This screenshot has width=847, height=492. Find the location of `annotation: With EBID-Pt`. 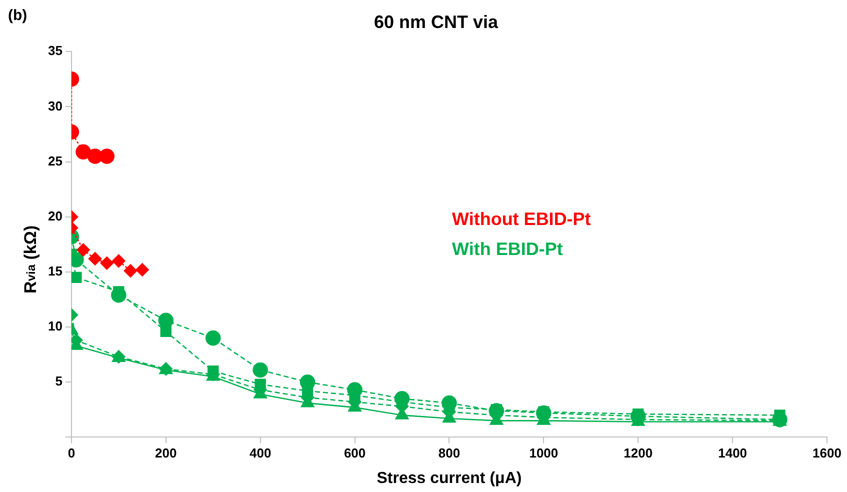

annotation: With EBID-Pt is located at coordinates (507, 249).